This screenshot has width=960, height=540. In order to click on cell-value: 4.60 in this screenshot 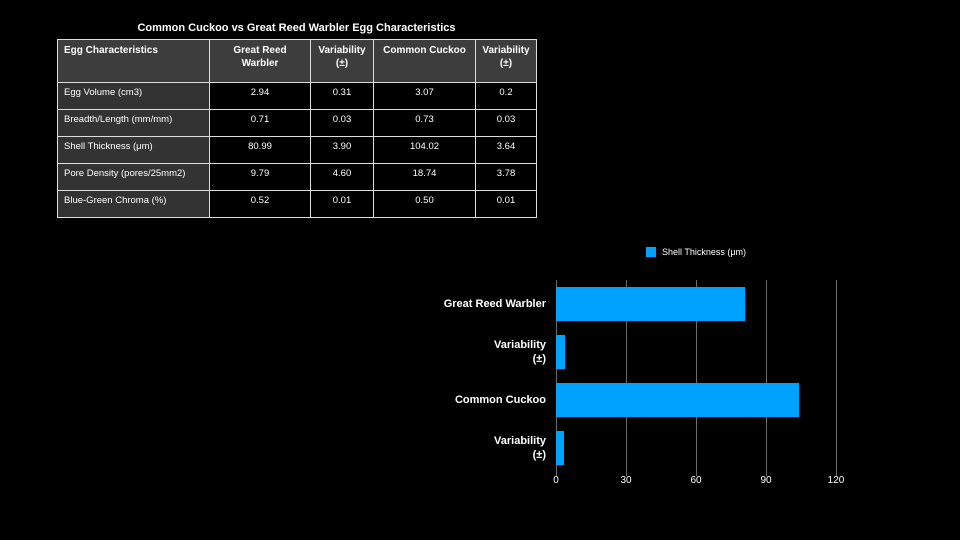, I will do `click(342, 177)`.